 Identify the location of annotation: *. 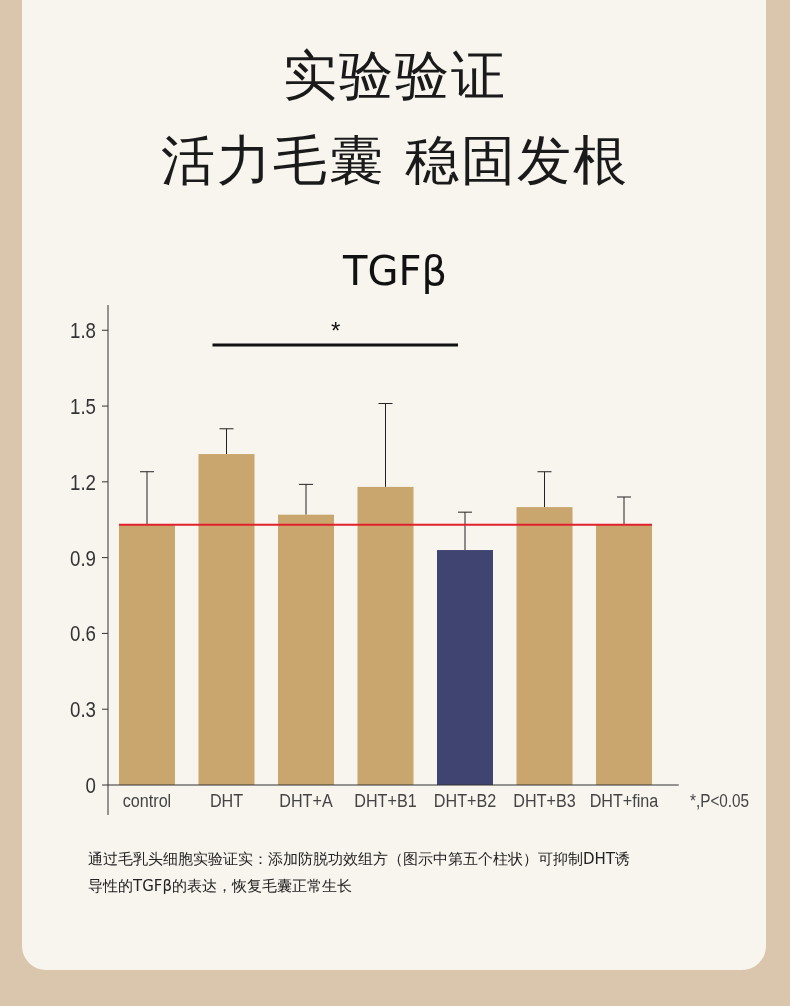
(336, 330).